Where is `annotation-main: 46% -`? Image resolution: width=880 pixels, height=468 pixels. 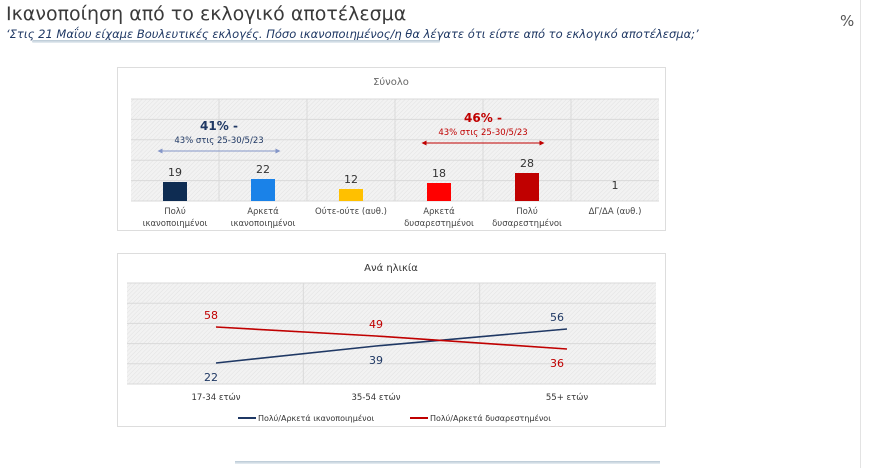
annotation-main: 46% - is located at coordinates (483, 118).